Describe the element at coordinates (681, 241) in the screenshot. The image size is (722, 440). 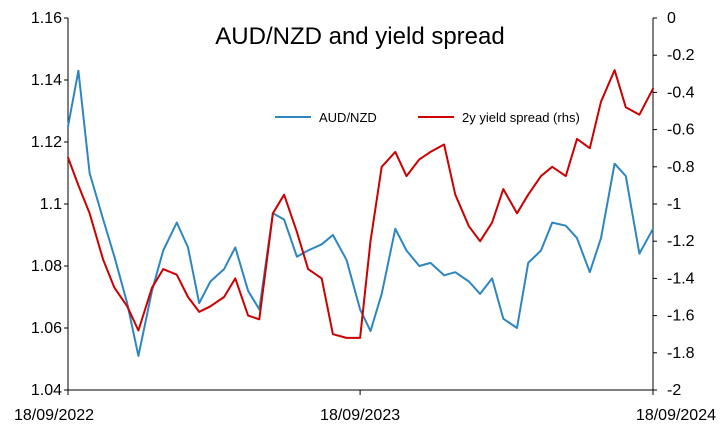
I see `y-right-tick-label: -1.2` at that location.